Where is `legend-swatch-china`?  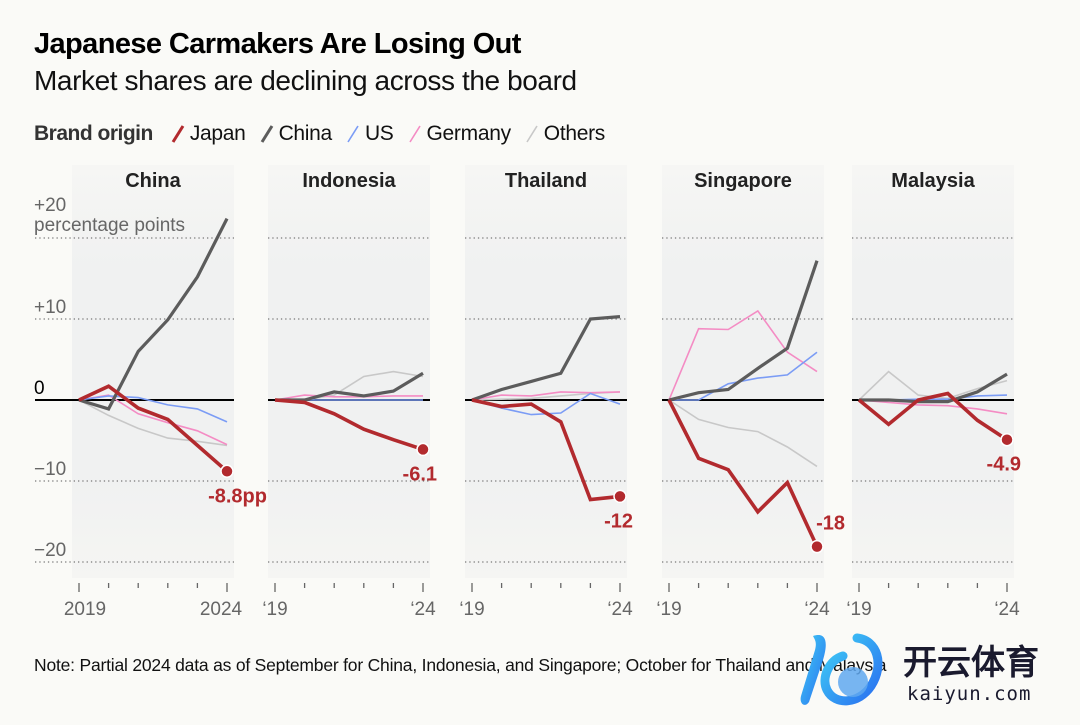 legend-swatch-china is located at coordinates (266, 134).